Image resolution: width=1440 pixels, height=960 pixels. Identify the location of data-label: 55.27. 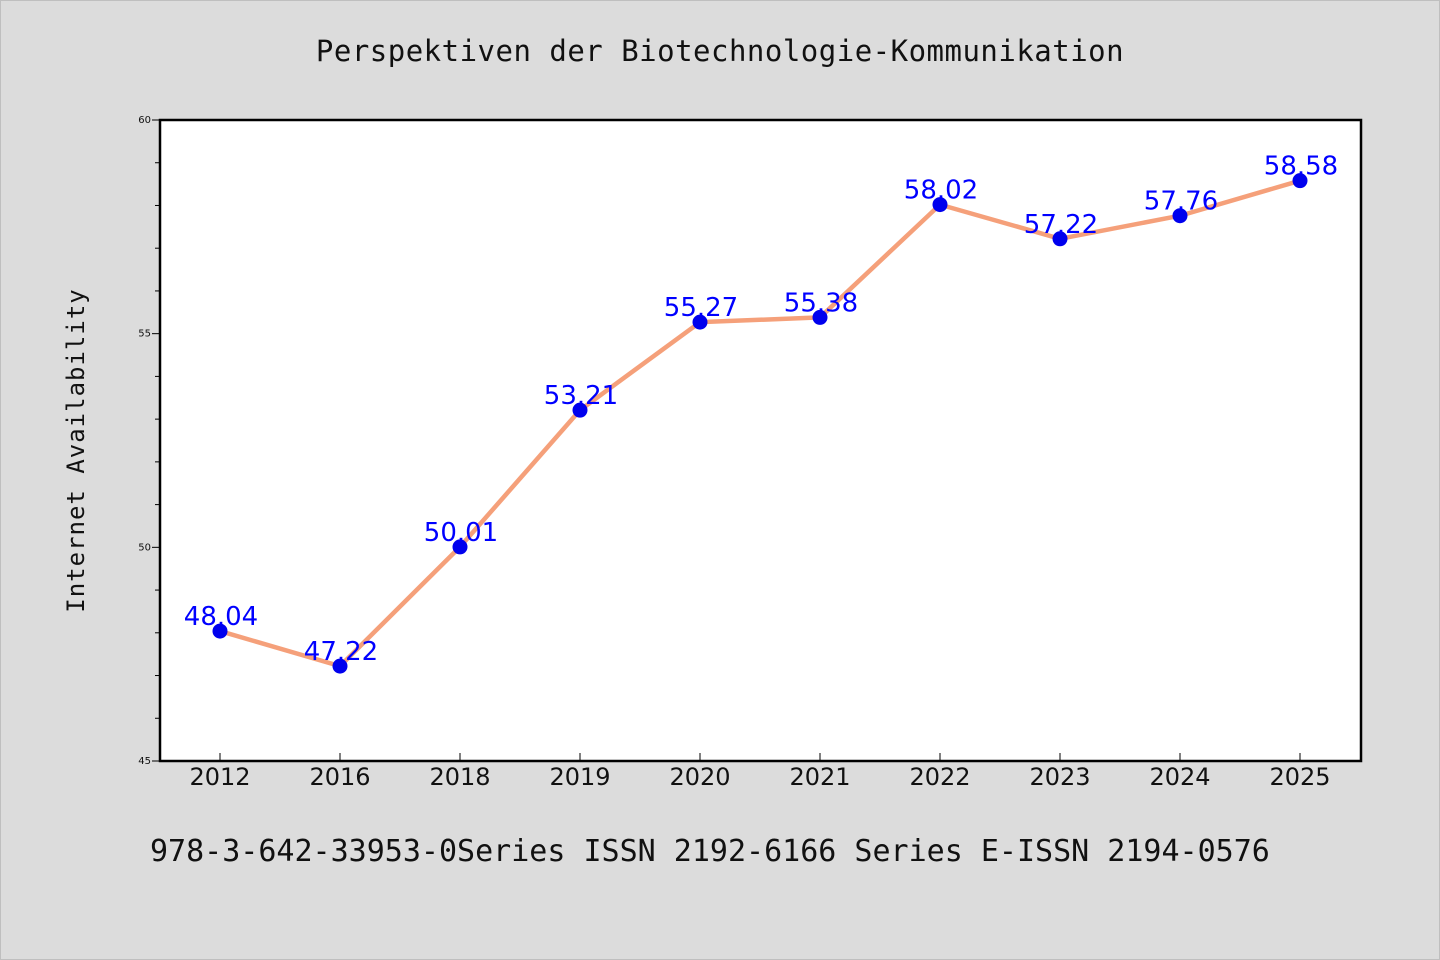
(701, 308).